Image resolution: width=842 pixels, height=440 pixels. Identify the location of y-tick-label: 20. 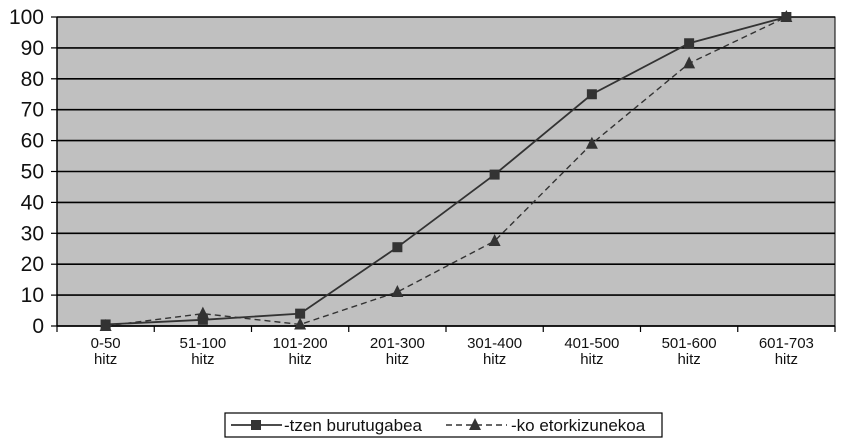
(32, 264).